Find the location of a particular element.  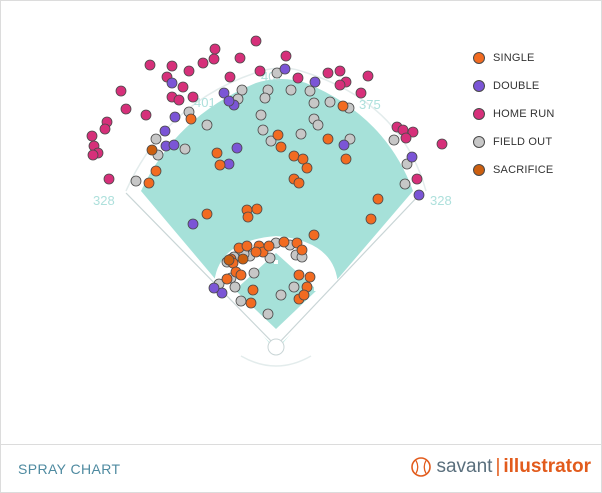

legend-item-single: SINGLE is located at coordinates (514, 58).